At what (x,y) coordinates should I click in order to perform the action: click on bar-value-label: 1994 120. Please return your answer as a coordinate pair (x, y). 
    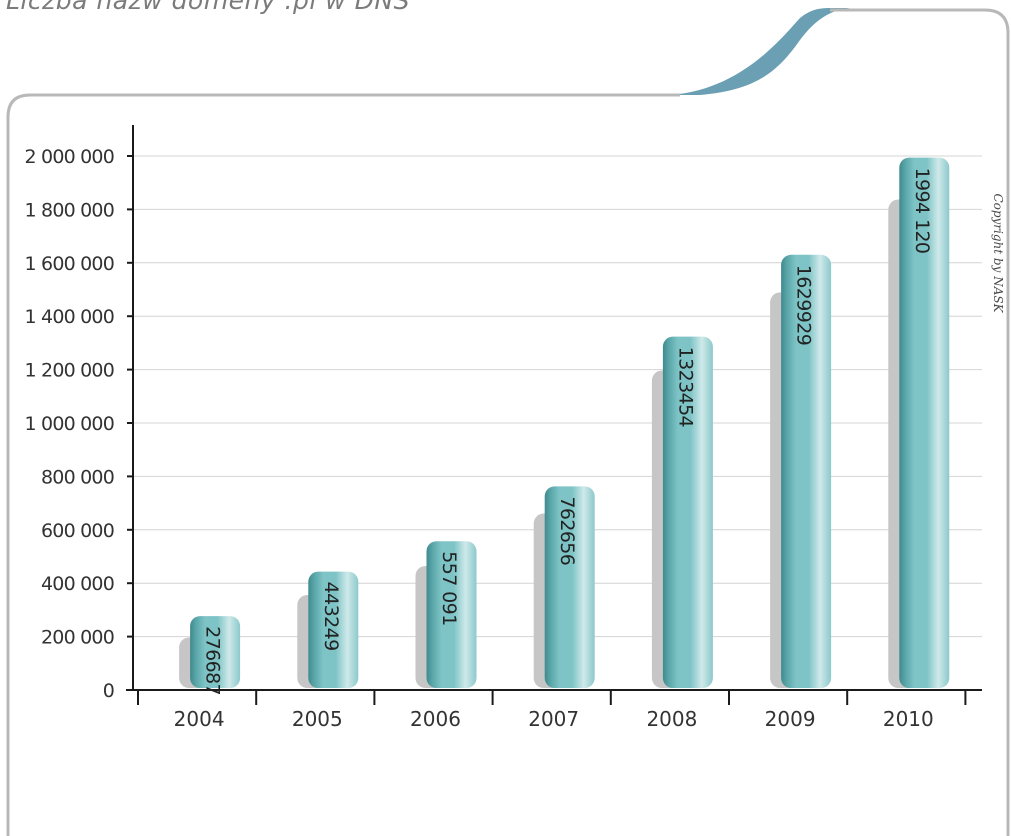
    Looking at the image, I should click on (922, 211).